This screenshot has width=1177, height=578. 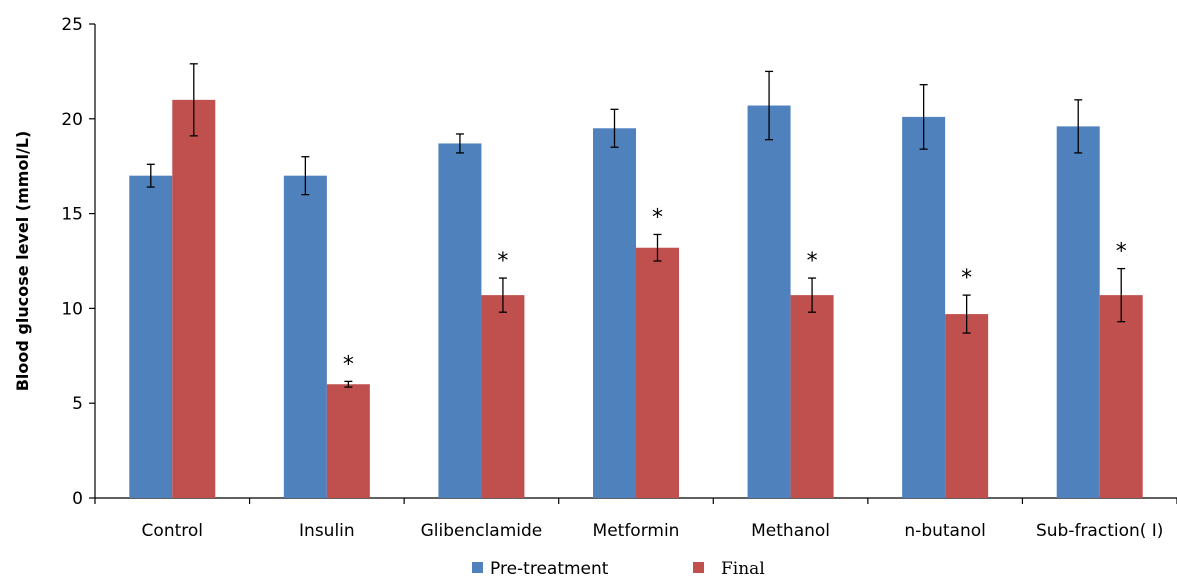 What do you see at coordinates (72, 120) in the screenshot?
I see `y-tick-label: 20` at bounding box center [72, 120].